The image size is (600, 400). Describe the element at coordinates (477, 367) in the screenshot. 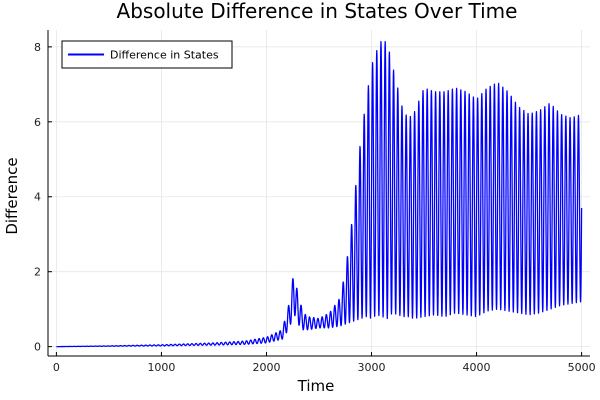

I see `x-tick-label: 4000` at that location.